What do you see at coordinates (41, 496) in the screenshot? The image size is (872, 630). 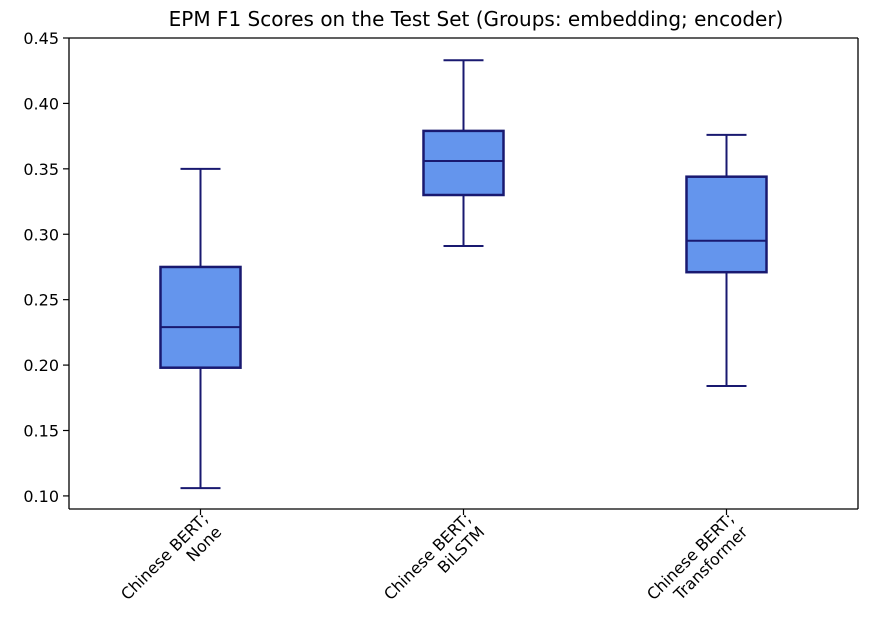 I see `y-tick-label: 0.10` at bounding box center [41, 496].